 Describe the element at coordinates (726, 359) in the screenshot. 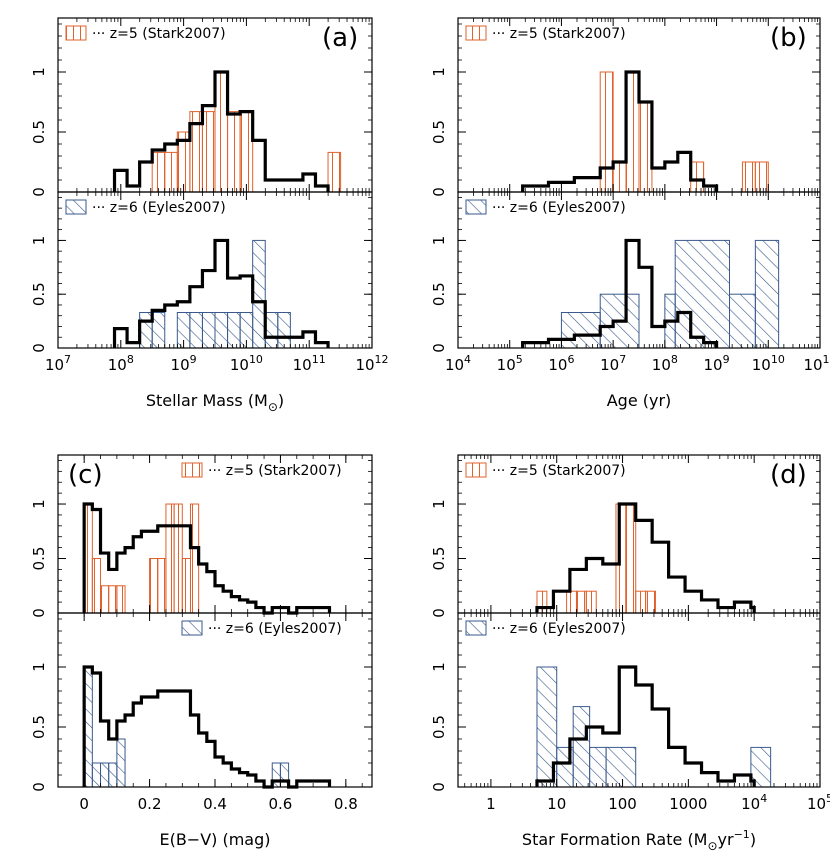

I see `x-tick-exponent: 9` at that location.